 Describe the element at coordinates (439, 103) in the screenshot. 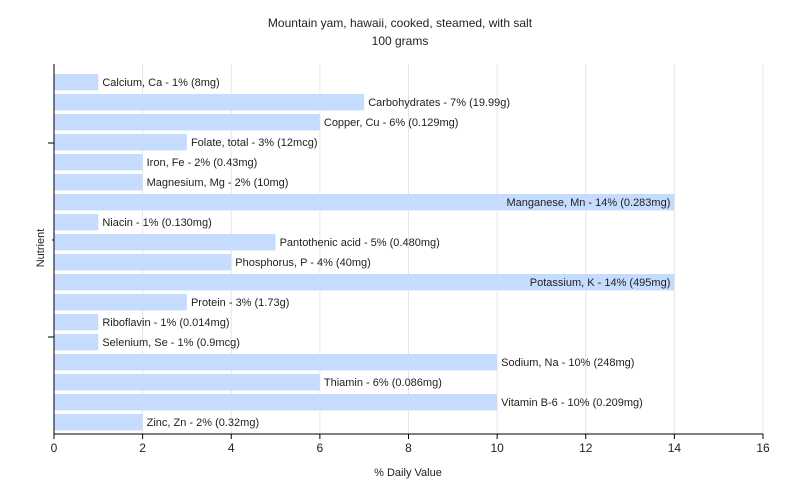

I see `bar-label: Carbohydrates - 7% (19.99g)` at that location.